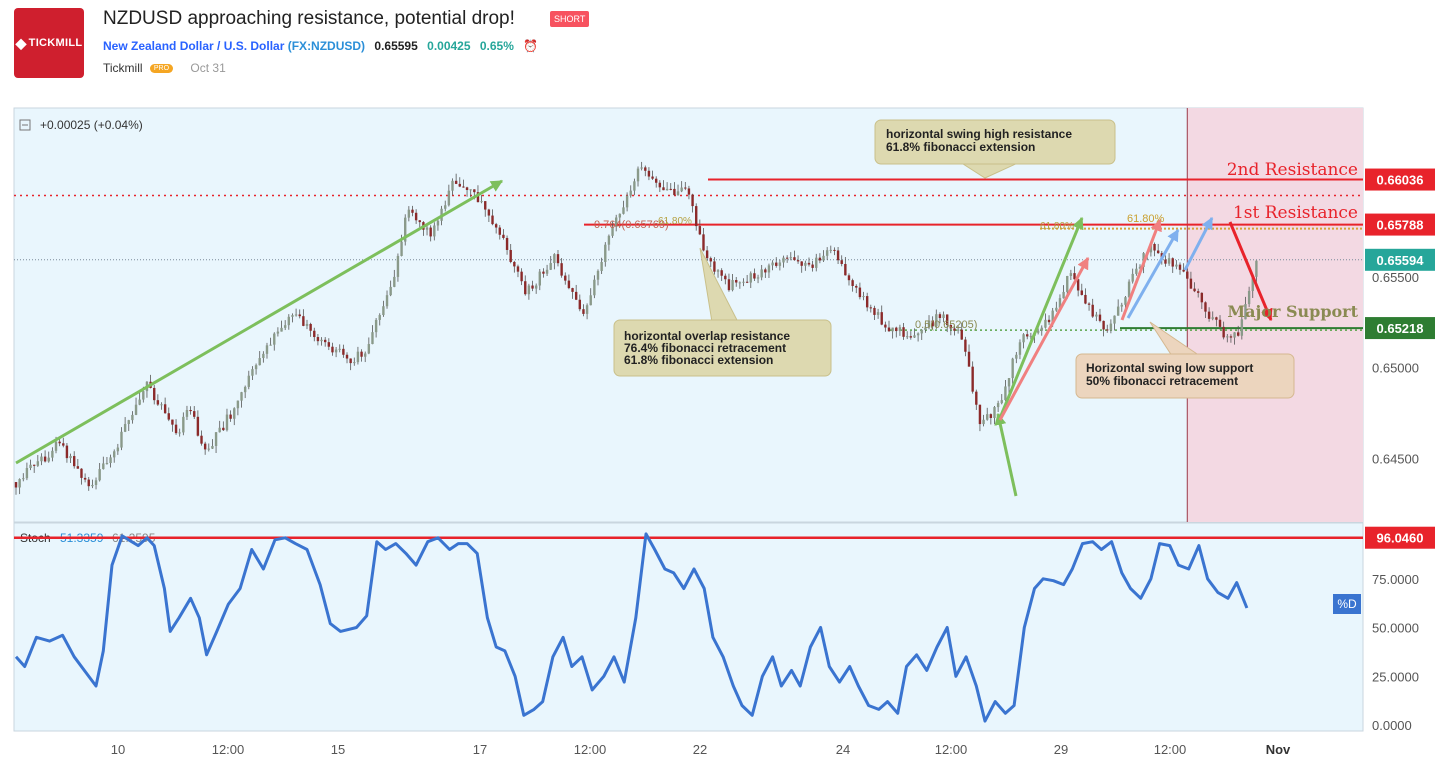 The height and width of the screenshot is (760, 1437). What do you see at coordinates (194, 46) in the screenshot?
I see `instrument-name: New Zealand Dollar / U.S. Dollar` at bounding box center [194, 46].